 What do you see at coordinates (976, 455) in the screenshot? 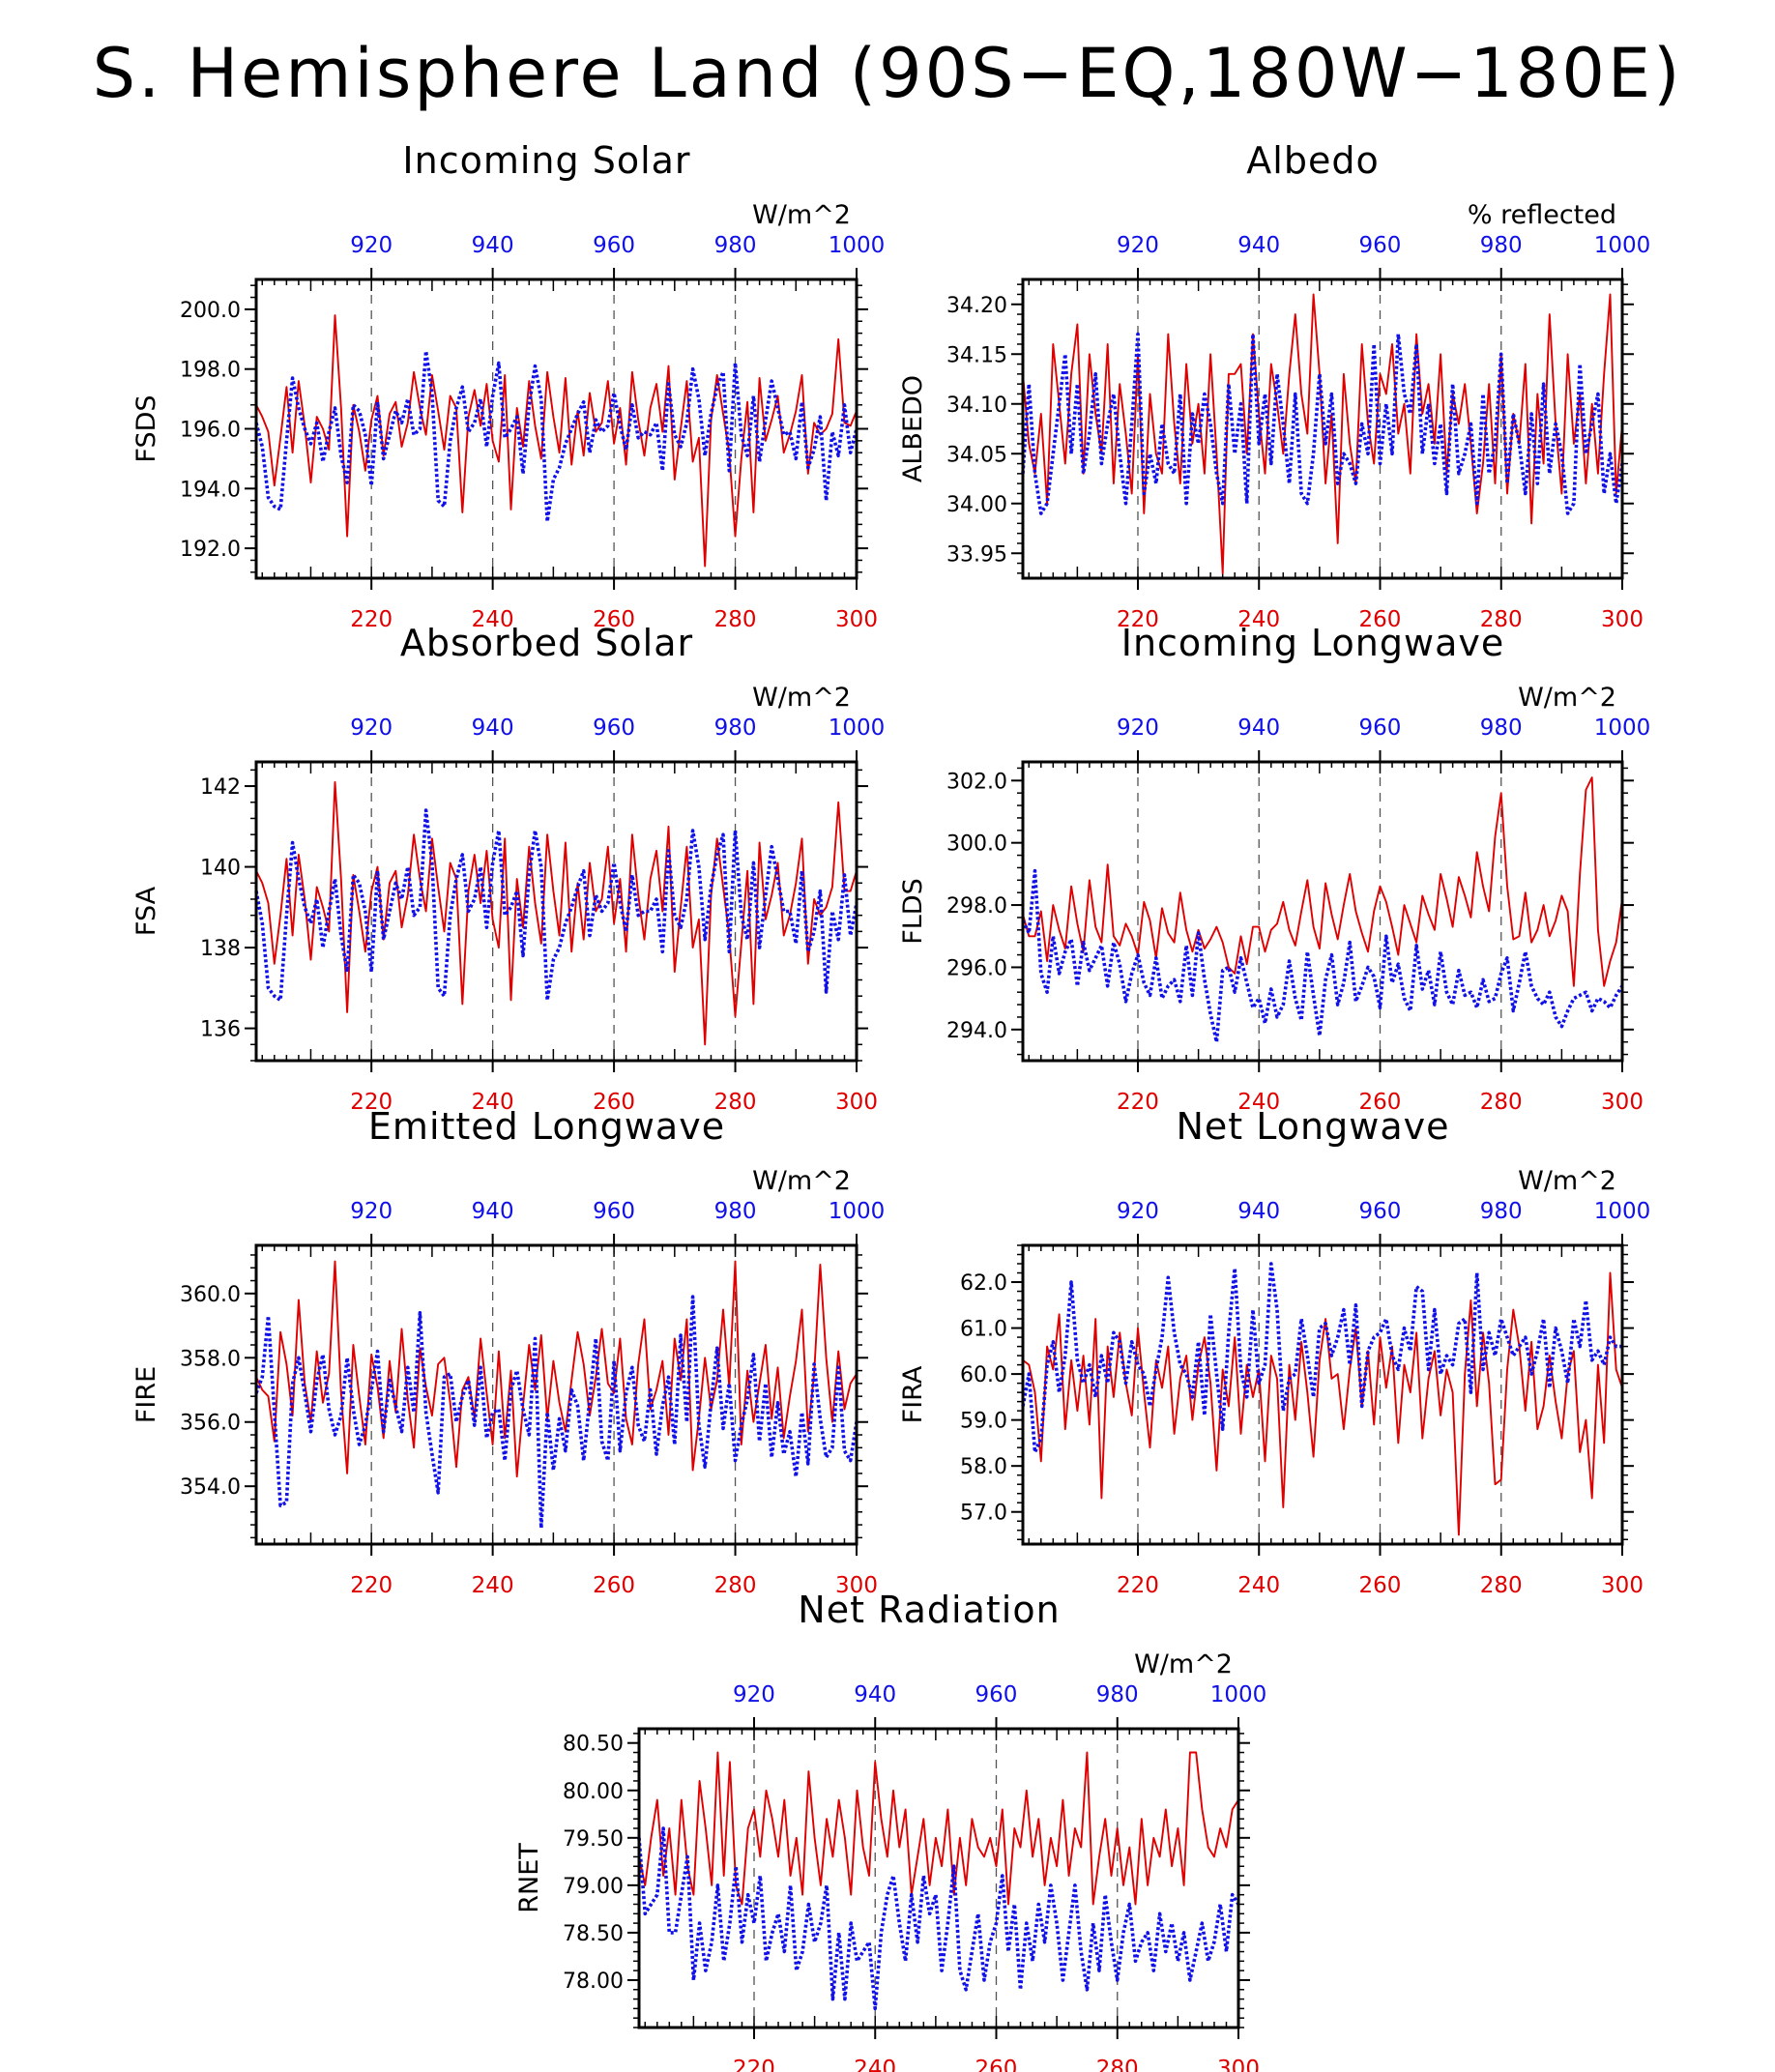
I see `y-tick-label: 34.05` at bounding box center [976, 455].